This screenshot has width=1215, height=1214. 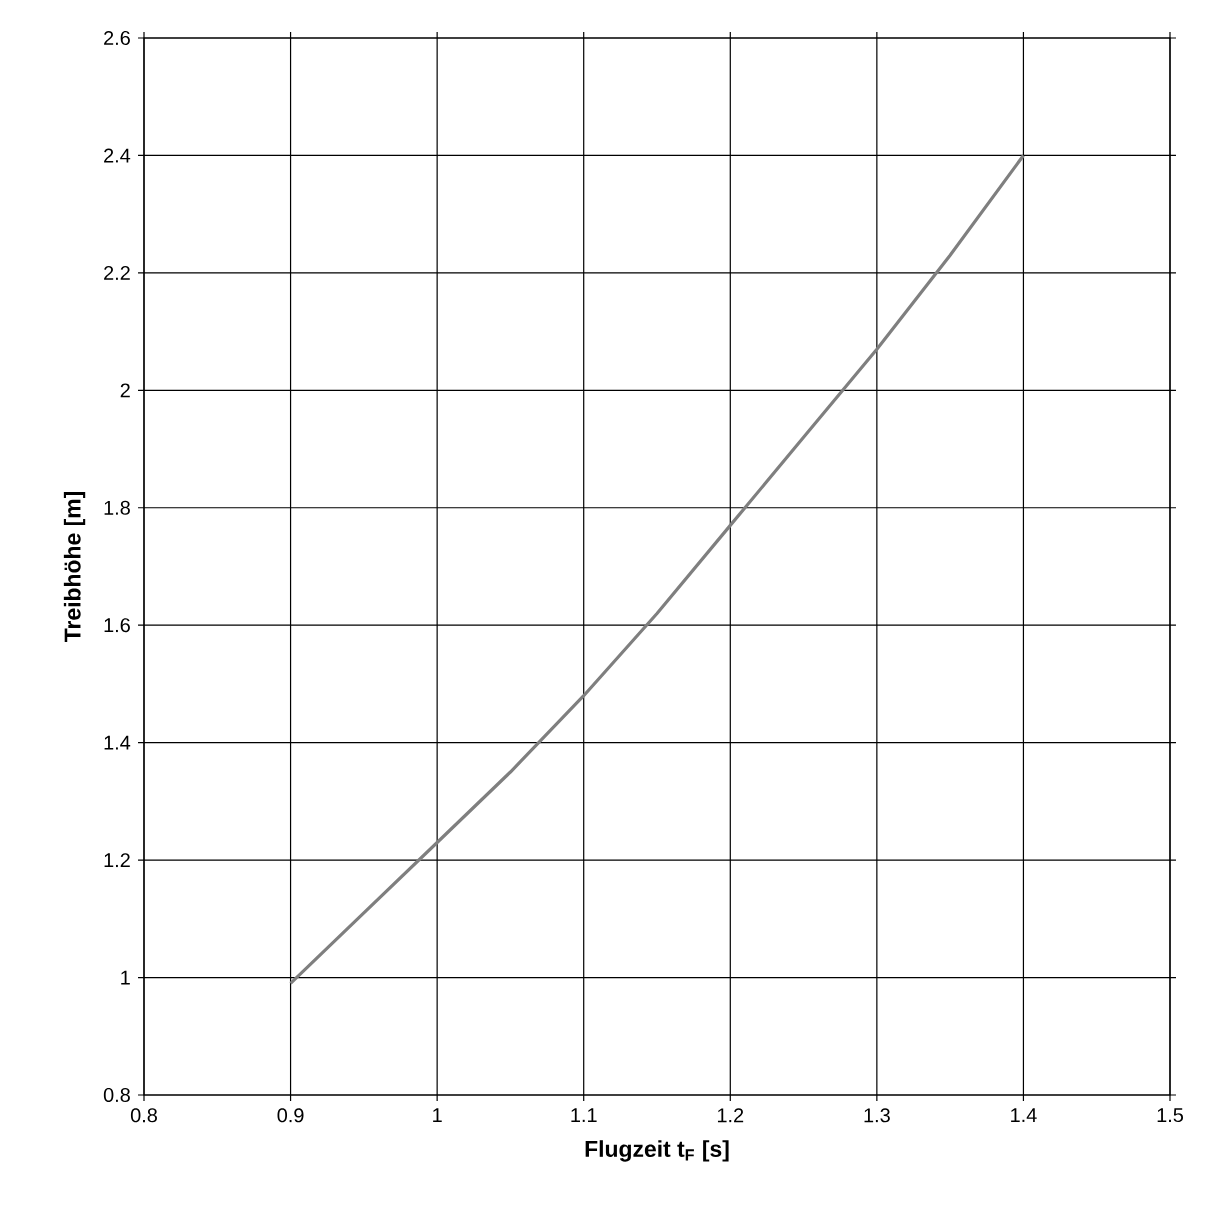 What do you see at coordinates (877, 1115) in the screenshot?
I see `x-tick-label: 1.3` at bounding box center [877, 1115].